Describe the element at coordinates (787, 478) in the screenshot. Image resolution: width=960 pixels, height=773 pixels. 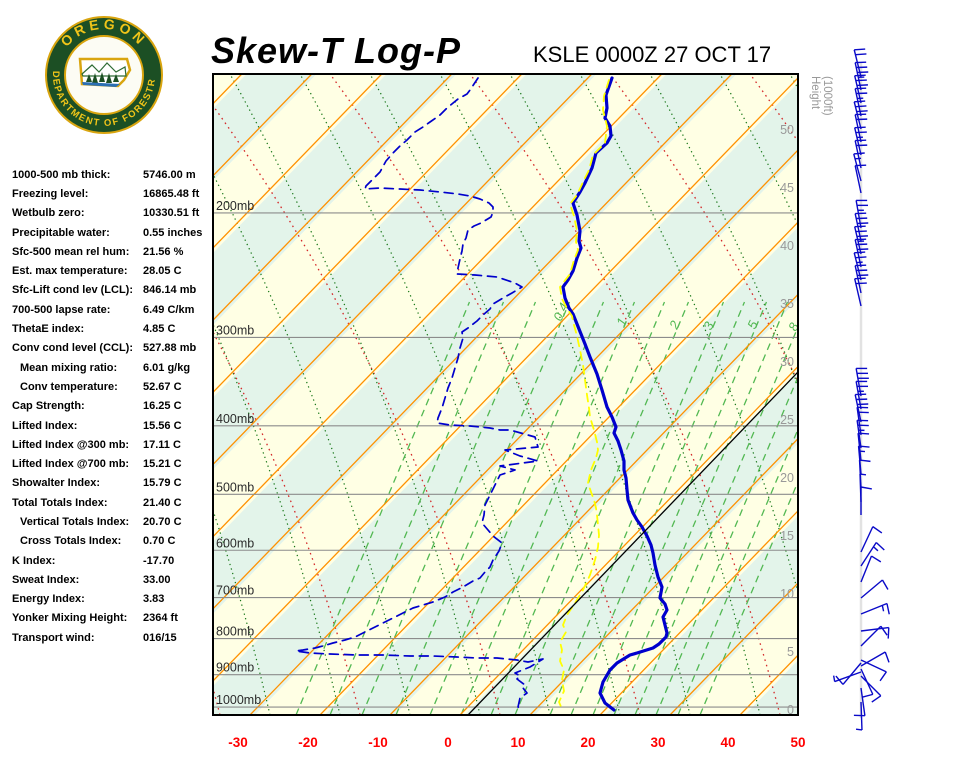
I see `height-label: 20` at that location.